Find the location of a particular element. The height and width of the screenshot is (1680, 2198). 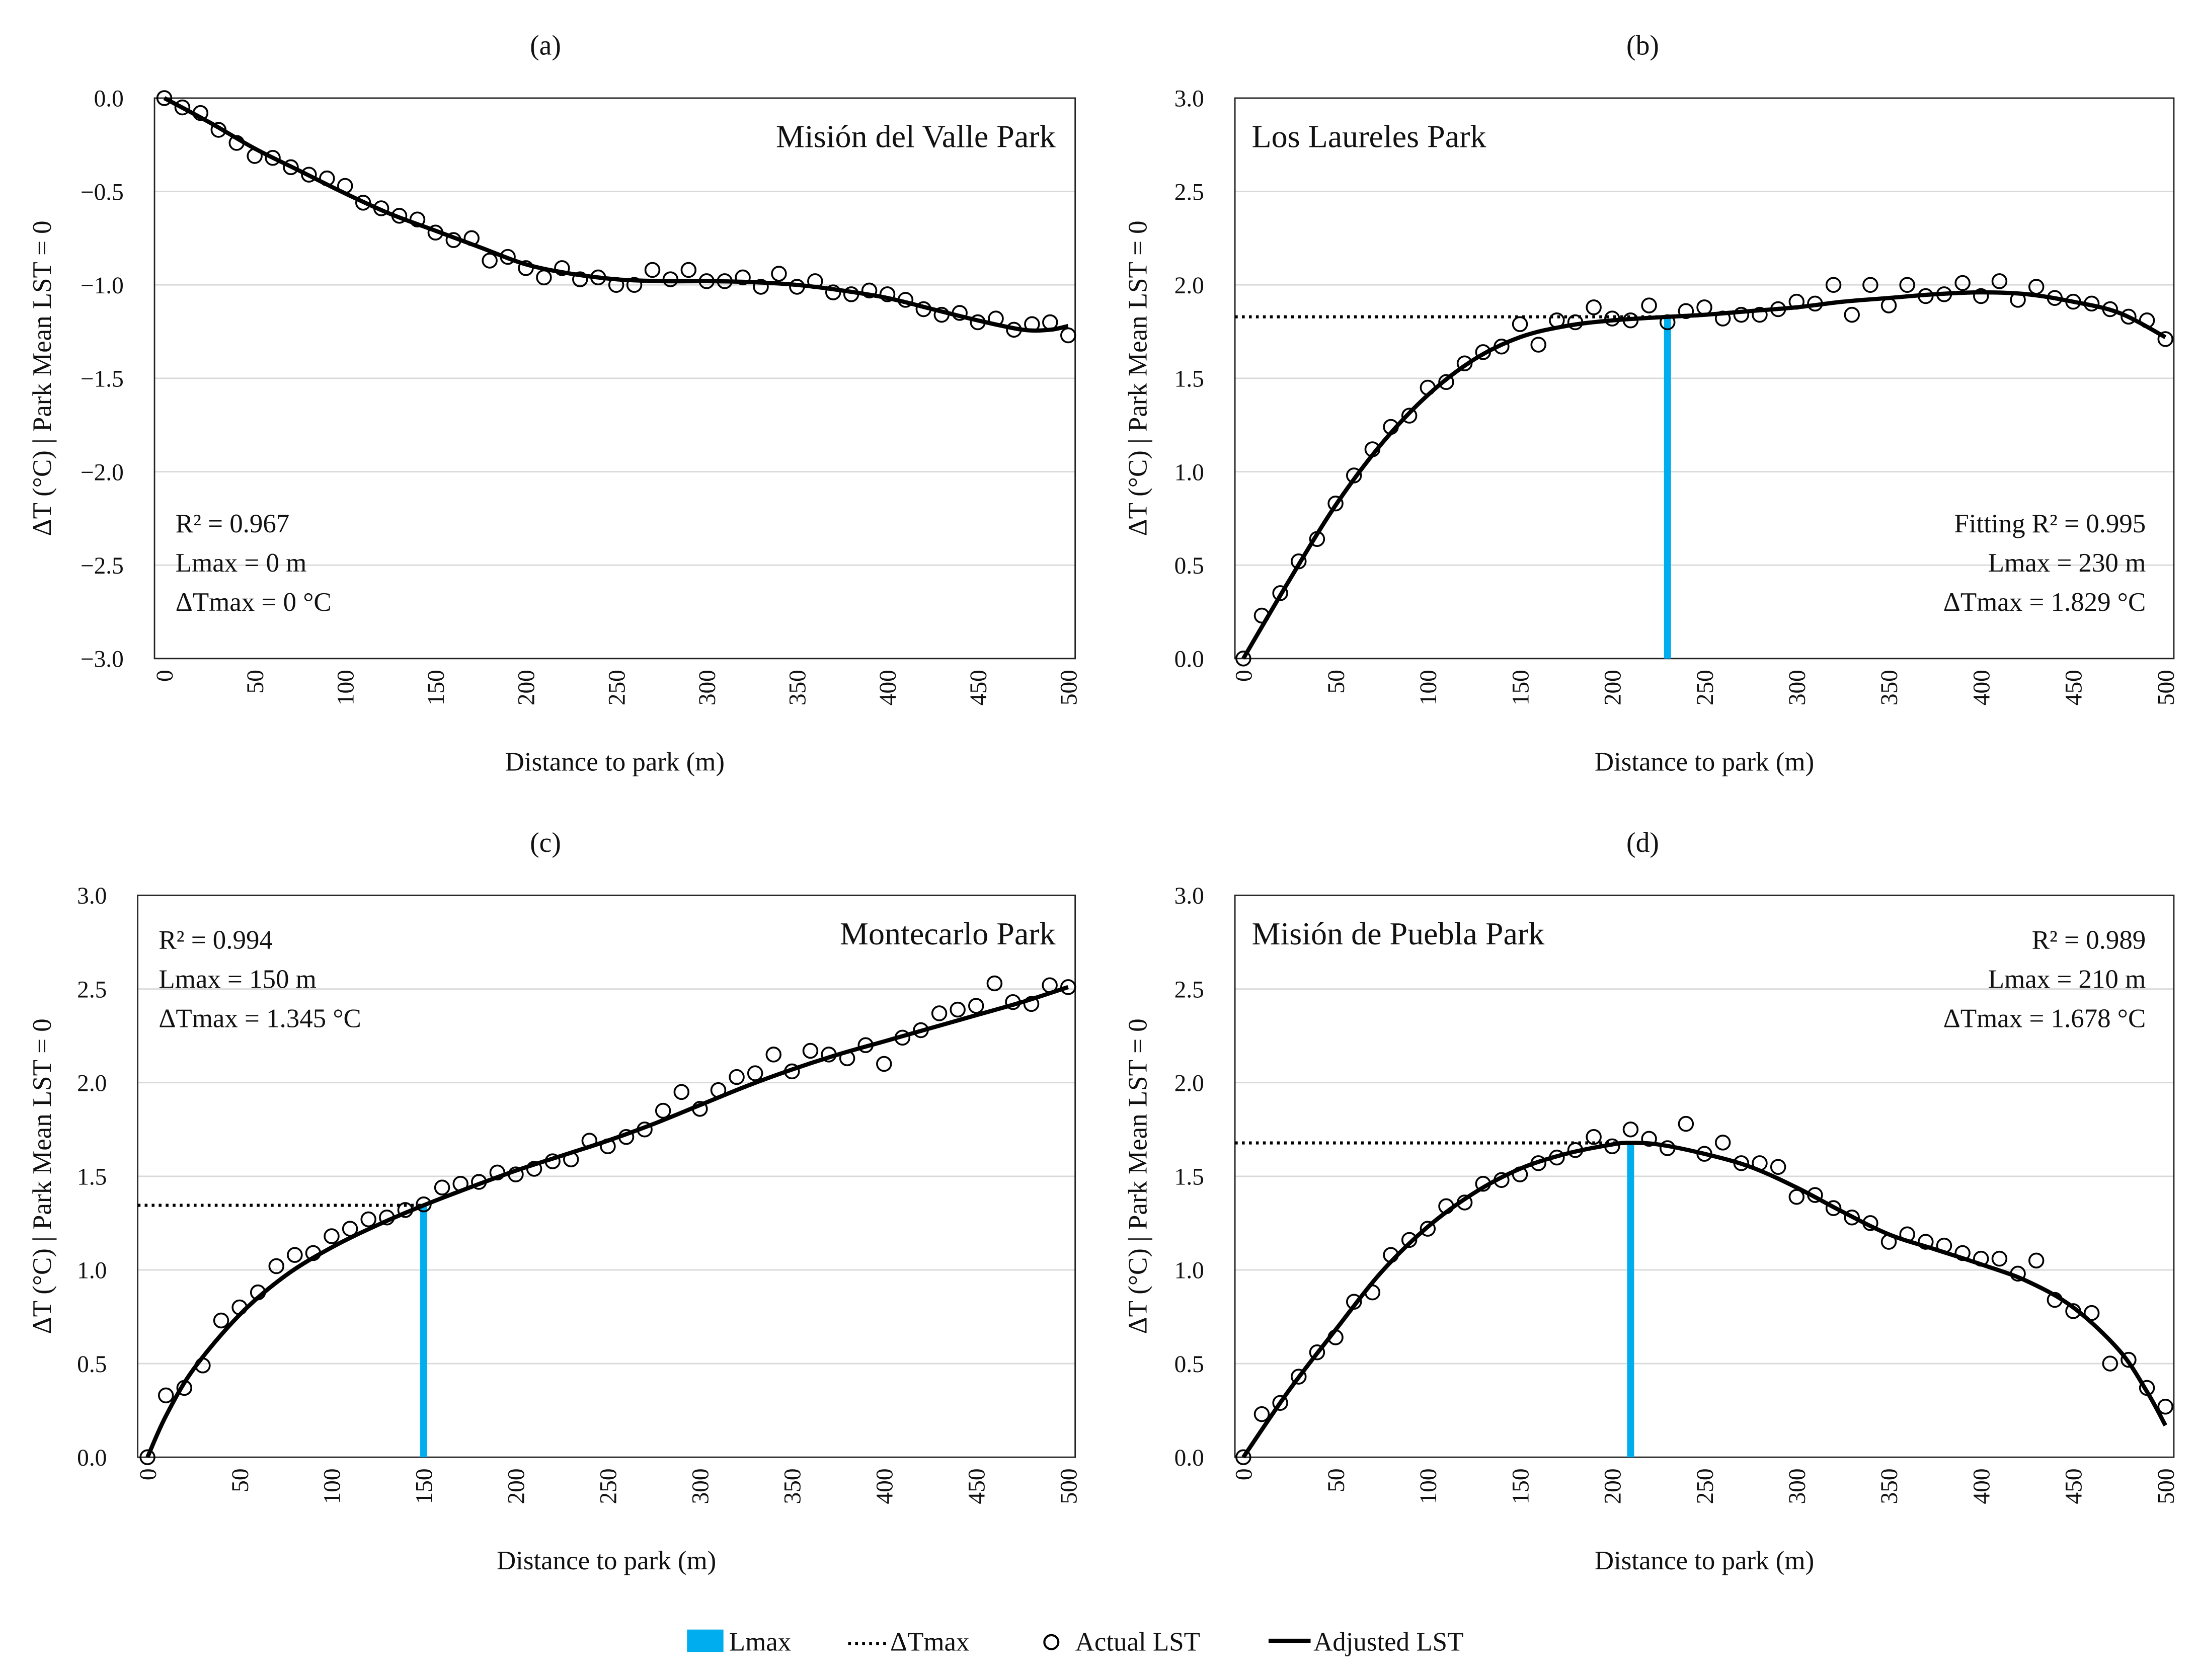

stat-line: Lmax = 0 m is located at coordinates (241, 563).